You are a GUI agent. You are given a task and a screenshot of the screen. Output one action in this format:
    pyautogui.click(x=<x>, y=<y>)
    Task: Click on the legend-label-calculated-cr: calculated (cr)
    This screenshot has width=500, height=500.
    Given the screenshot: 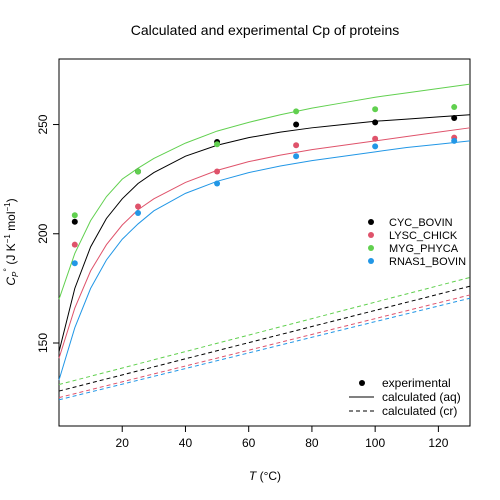 What is the action you would take?
    pyautogui.click(x=419, y=411)
    